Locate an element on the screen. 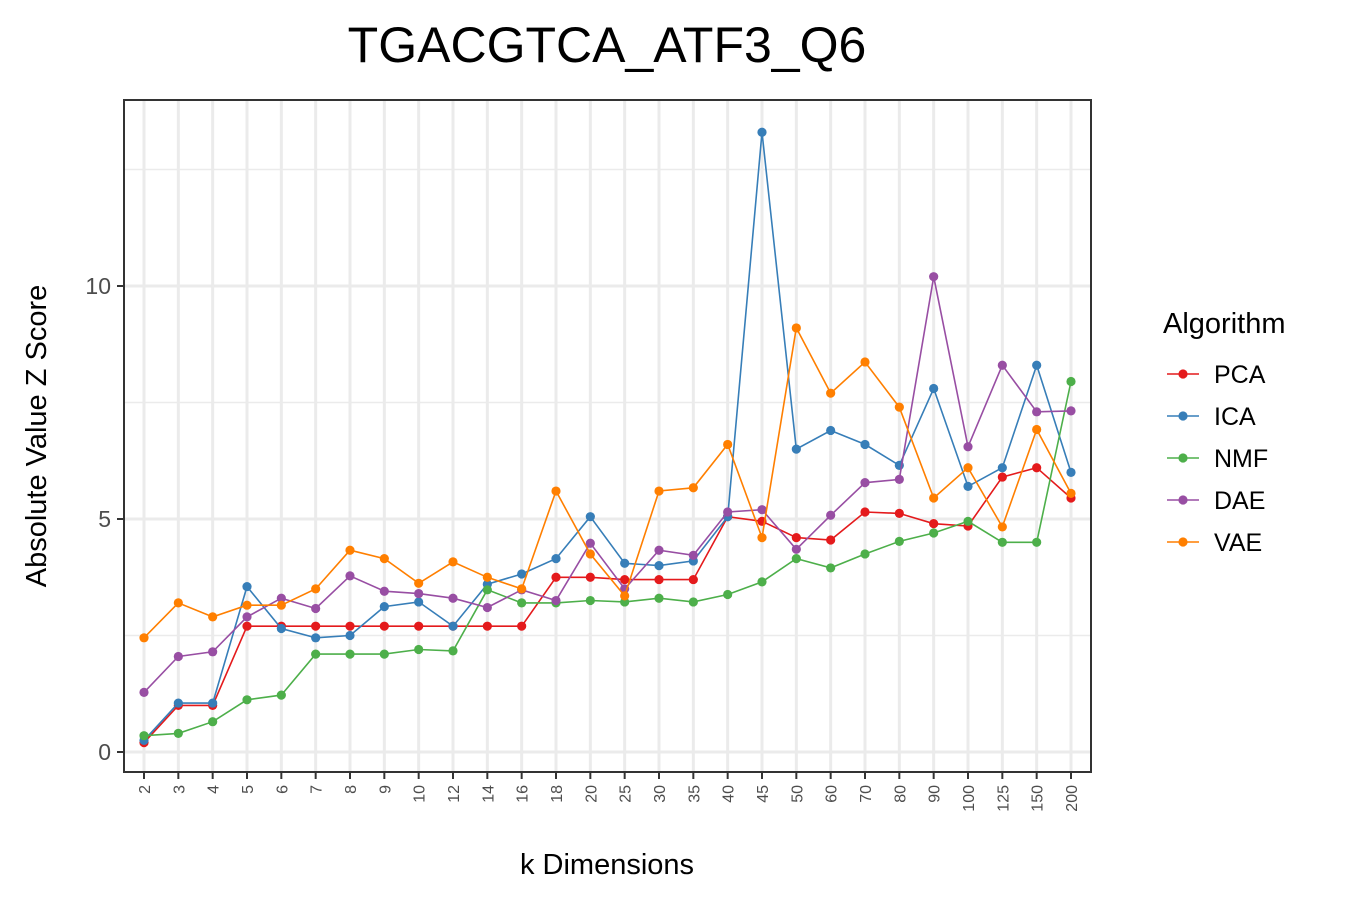  y-axis-title: Absolute Value Z Score is located at coordinates (37, 436).